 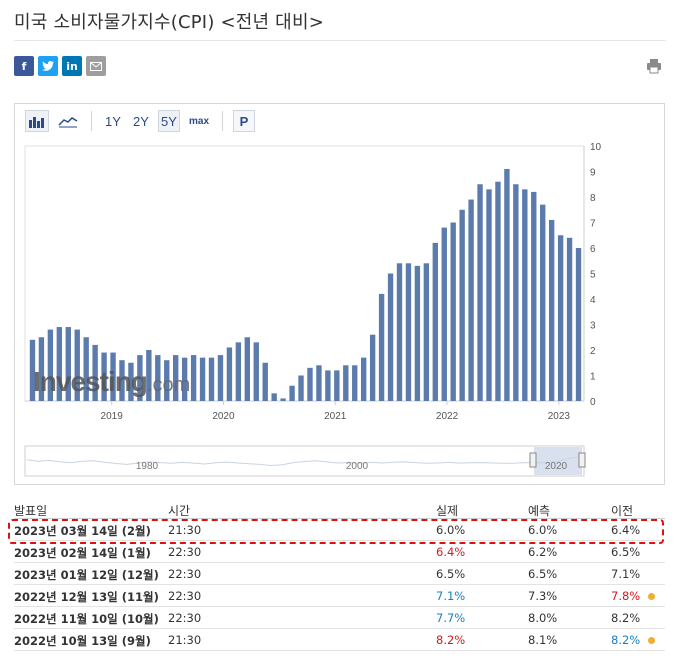 I want to click on navigator-tick-label: 1980, so click(x=147, y=466).